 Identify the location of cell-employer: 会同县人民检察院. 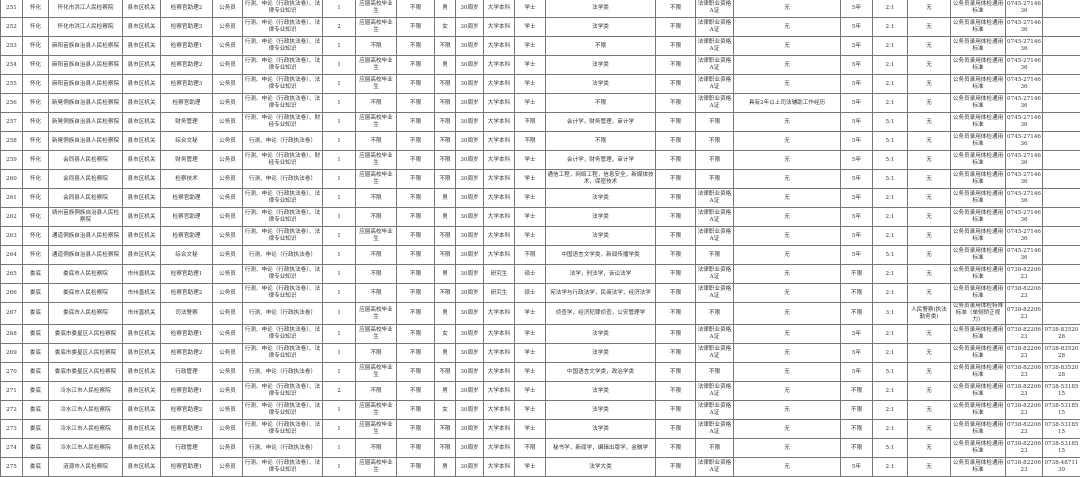
(86, 198).